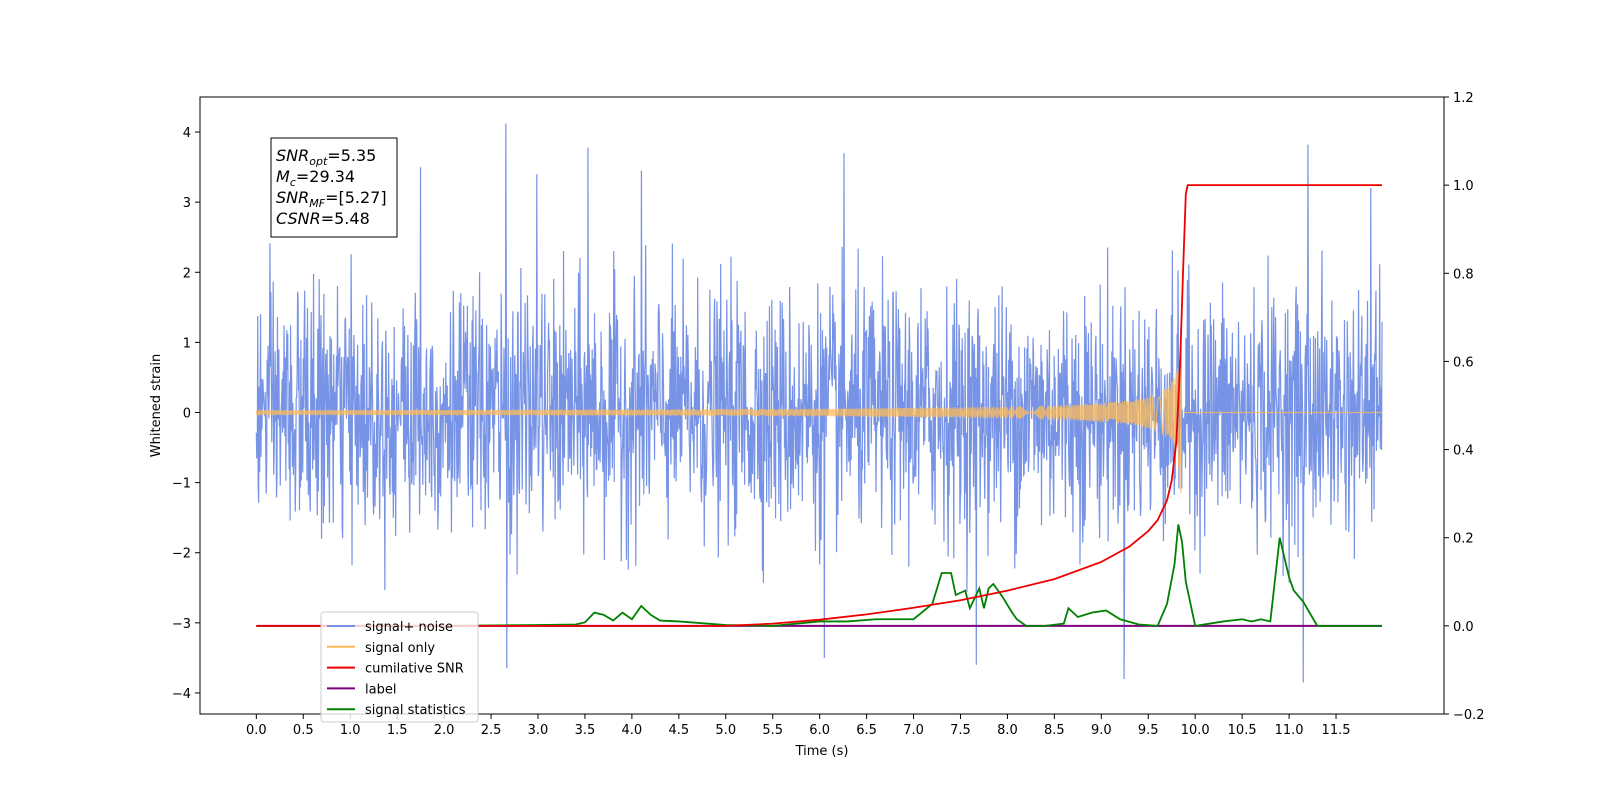 The width and height of the screenshot is (1600, 800). Describe the element at coordinates (397, 730) in the screenshot. I see `x-tick-label: 1.5` at that location.